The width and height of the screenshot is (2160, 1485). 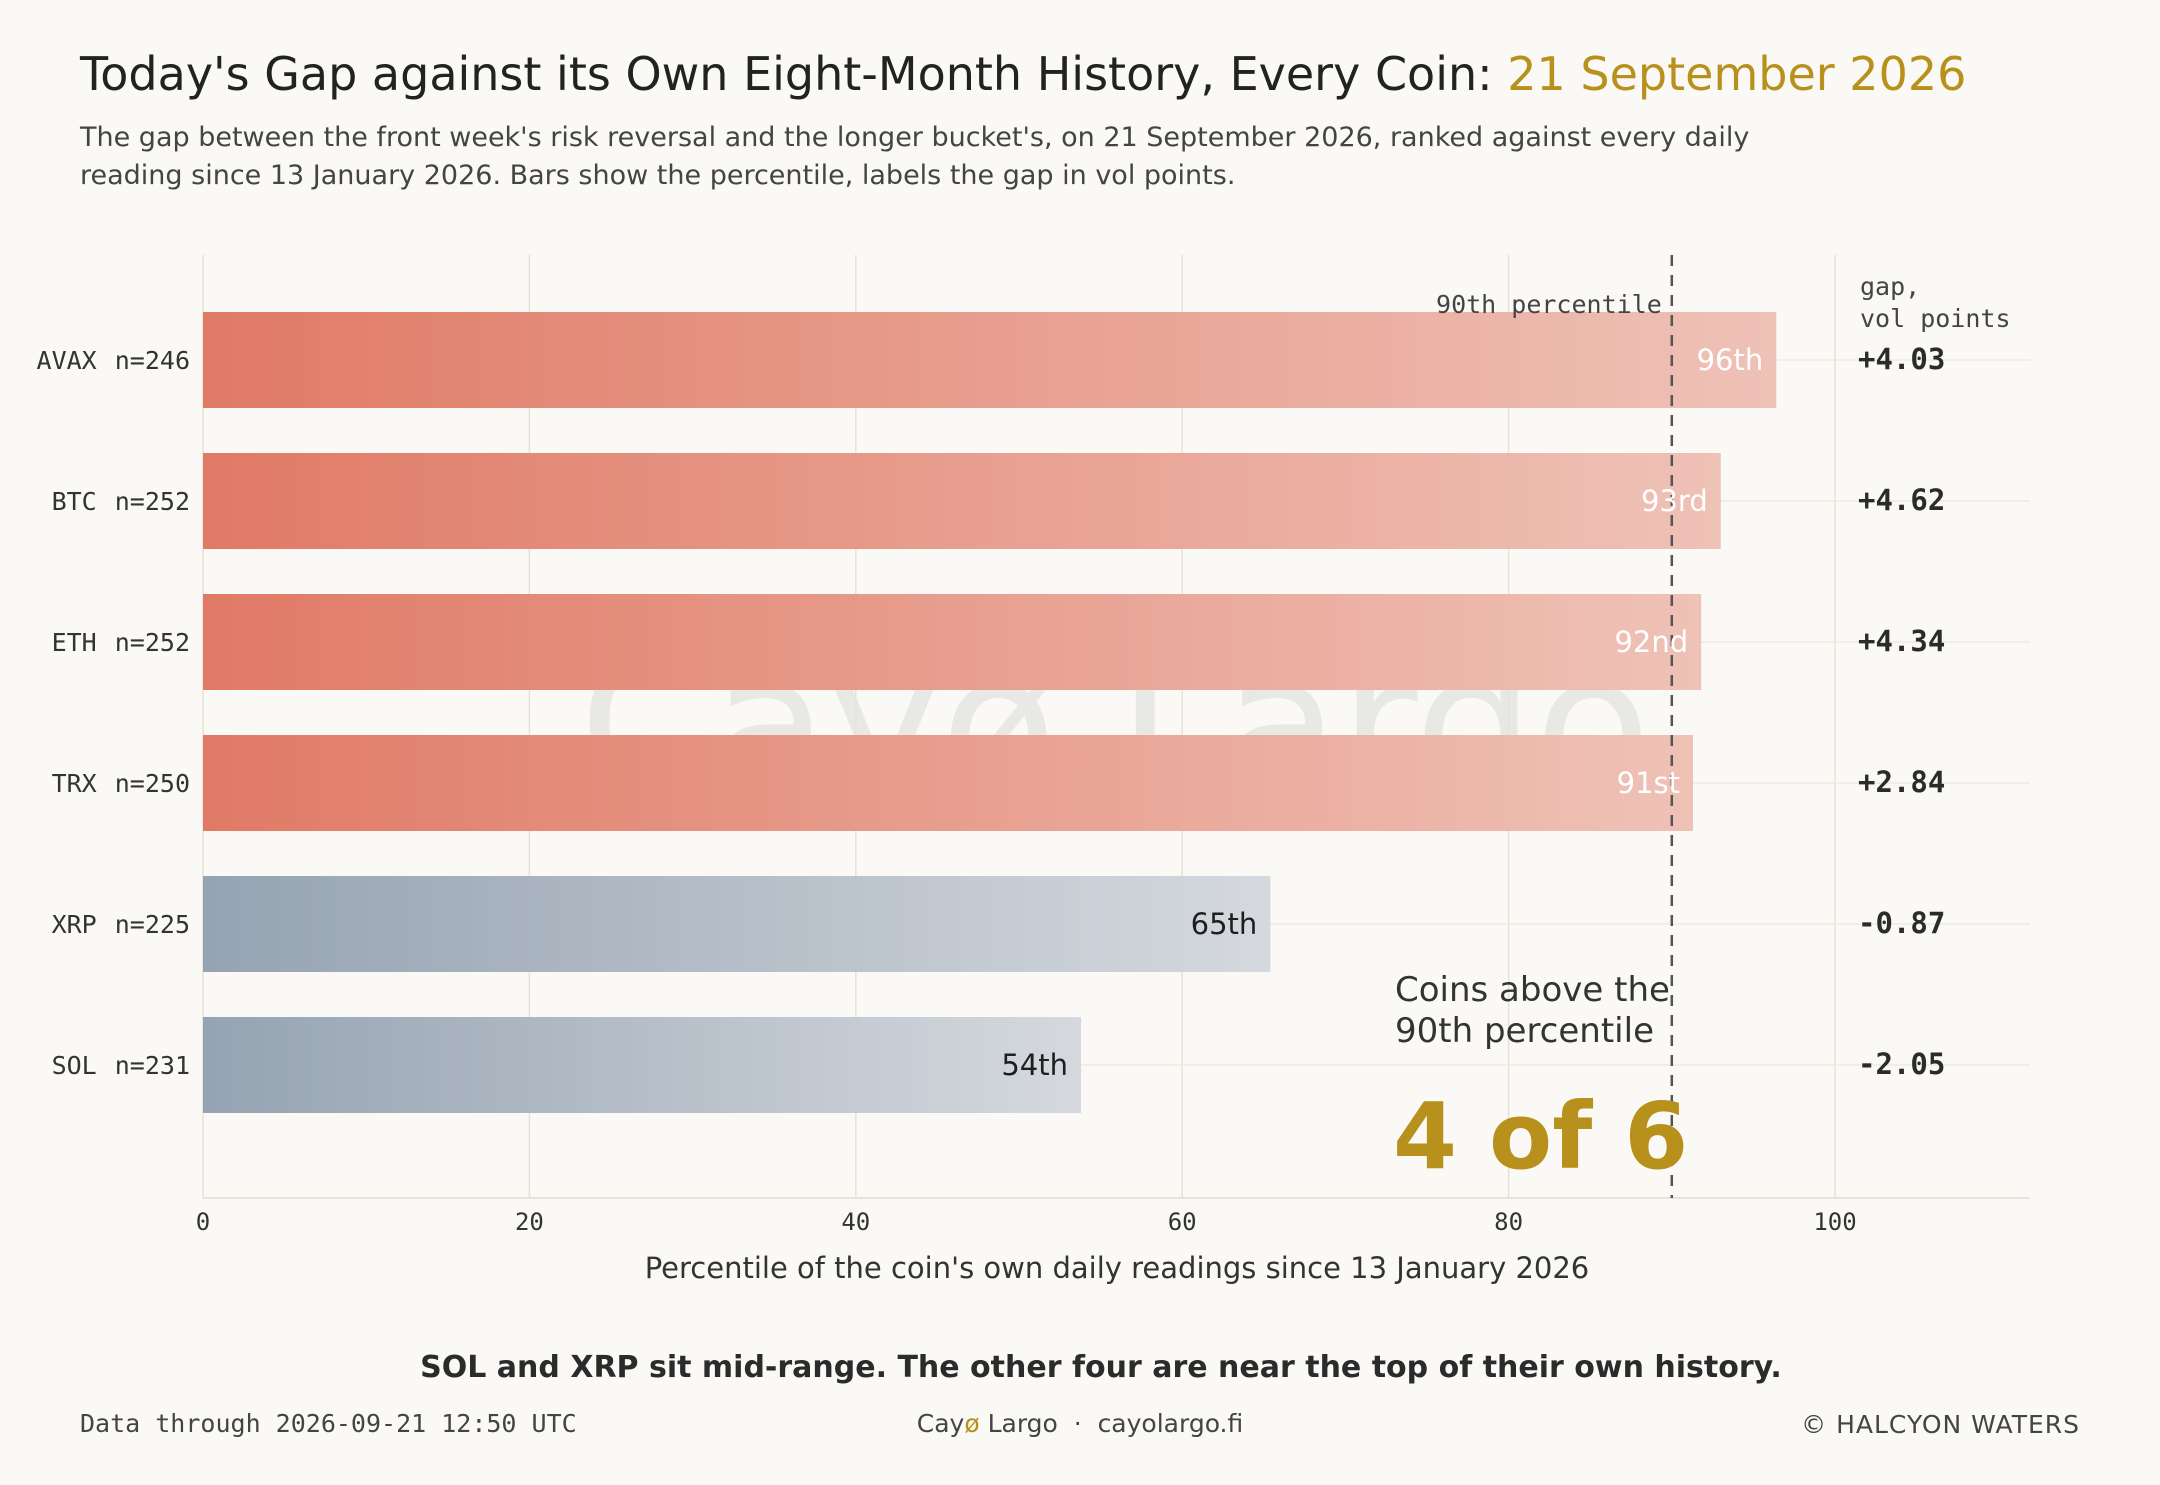 What do you see at coordinates (962, 501) in the screenshot?
I see `bar-btc` at bounding box center [962, 501].